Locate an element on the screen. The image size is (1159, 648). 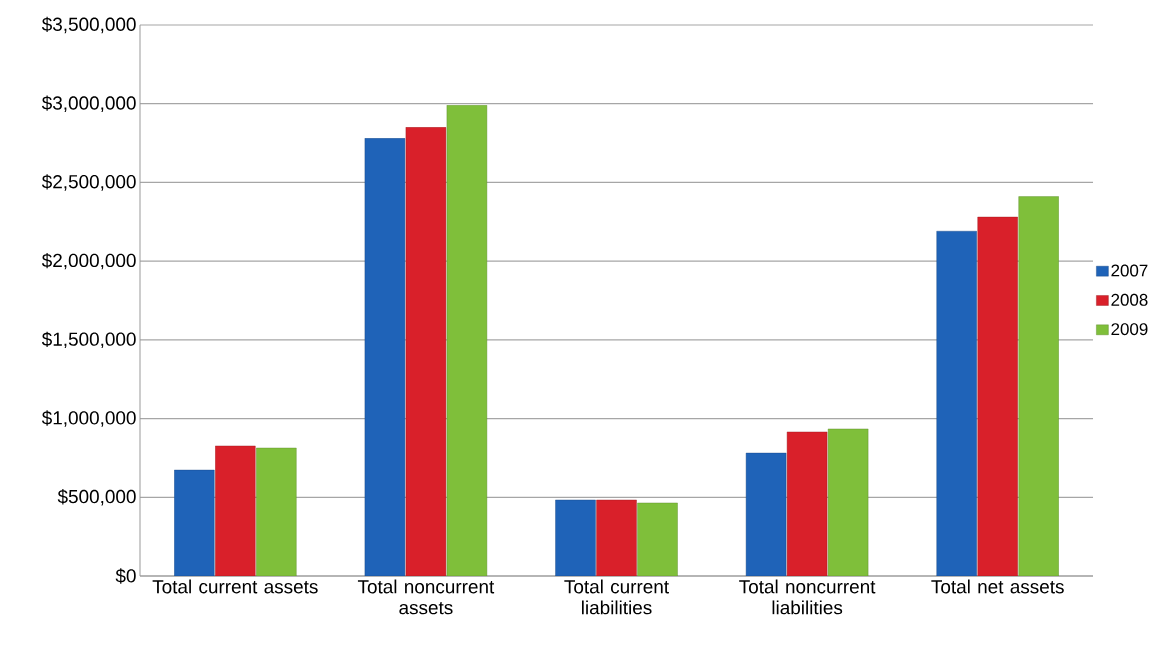
y-tick-label: $500,000 is located at coordinates (96, 497).